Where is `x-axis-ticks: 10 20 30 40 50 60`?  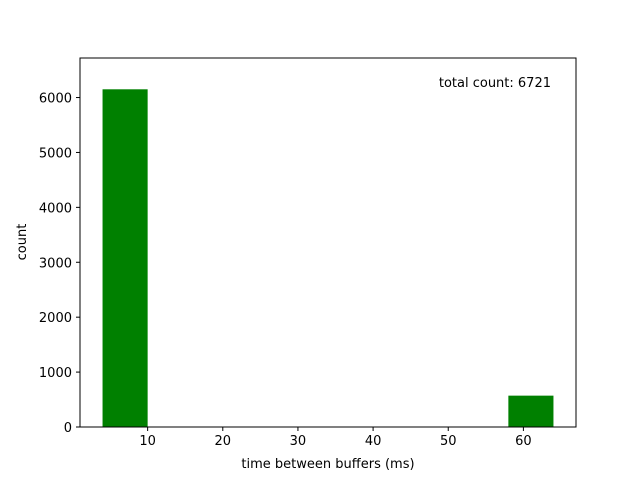
x-axis-ticks: 10 20 30 40 50 60 is located at coordinates (335, 438).